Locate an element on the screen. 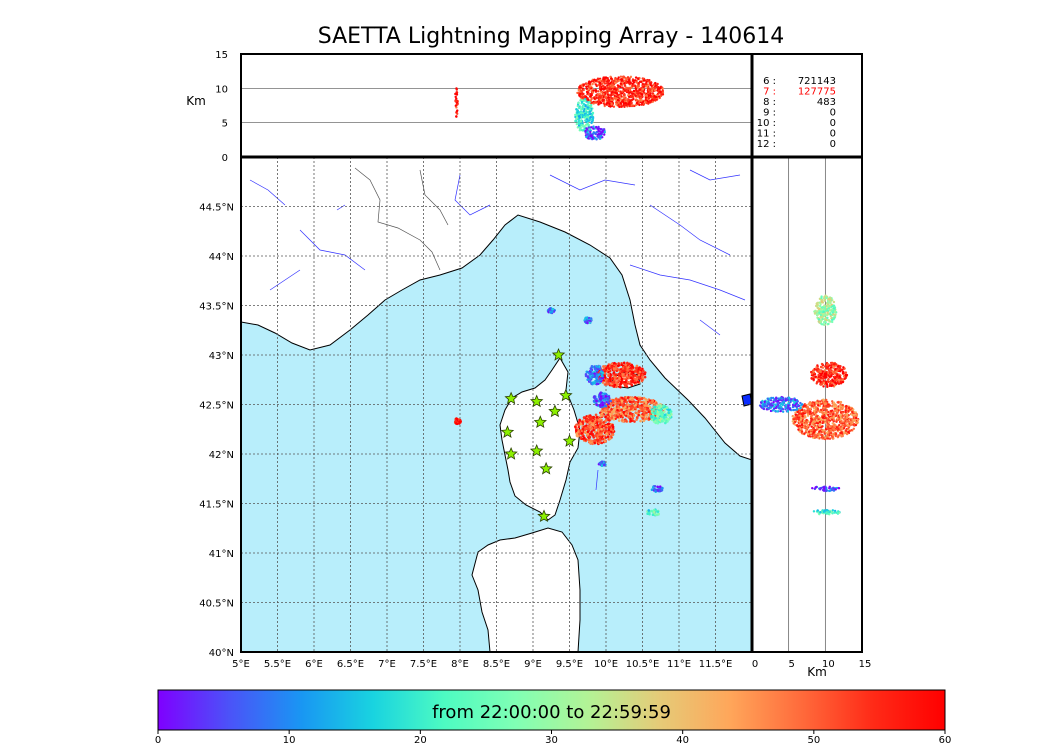  x-tick-label: 7.5°E is located at coordinates (423, 664).